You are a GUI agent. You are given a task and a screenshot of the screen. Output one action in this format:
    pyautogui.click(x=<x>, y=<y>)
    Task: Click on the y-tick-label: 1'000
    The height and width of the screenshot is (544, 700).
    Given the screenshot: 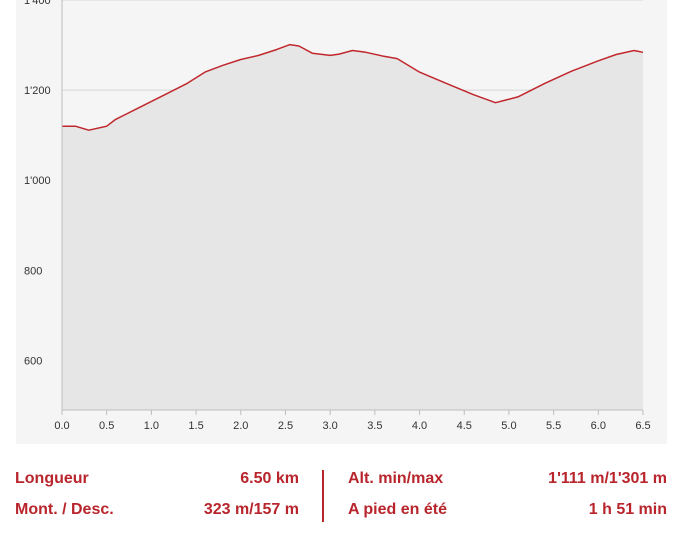 What is the action you would take?
    pyautogui.click(x=37, y=181)
    